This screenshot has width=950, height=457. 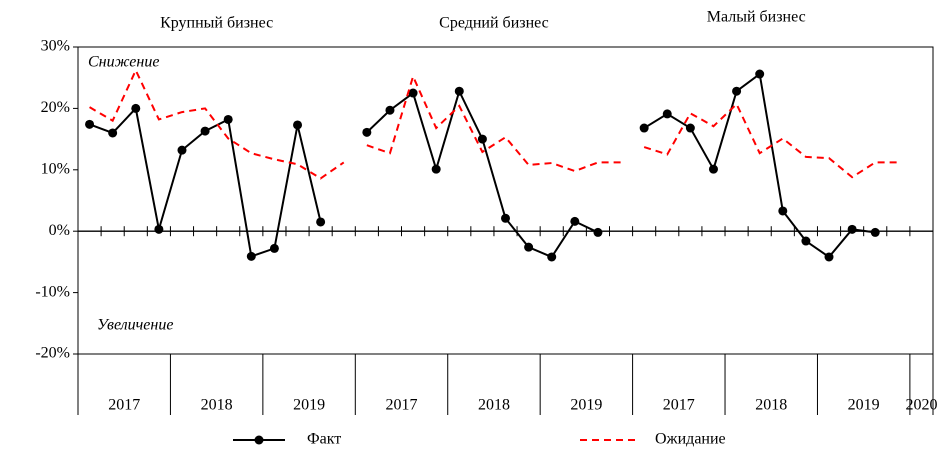 I want to click on legend-label: Ожидание, so click(x=690, y=439).